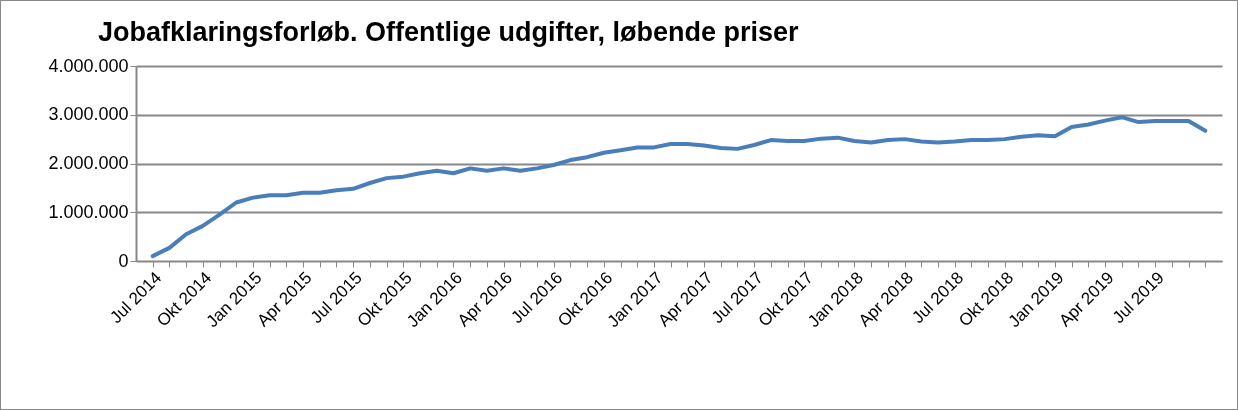 The height and width of the screenshot is (410, 1238). What do you see at coordinates (88, 114) in the screenshot?
I see `y-tick-label: 3.000.000` at bounding box center [88, 114].